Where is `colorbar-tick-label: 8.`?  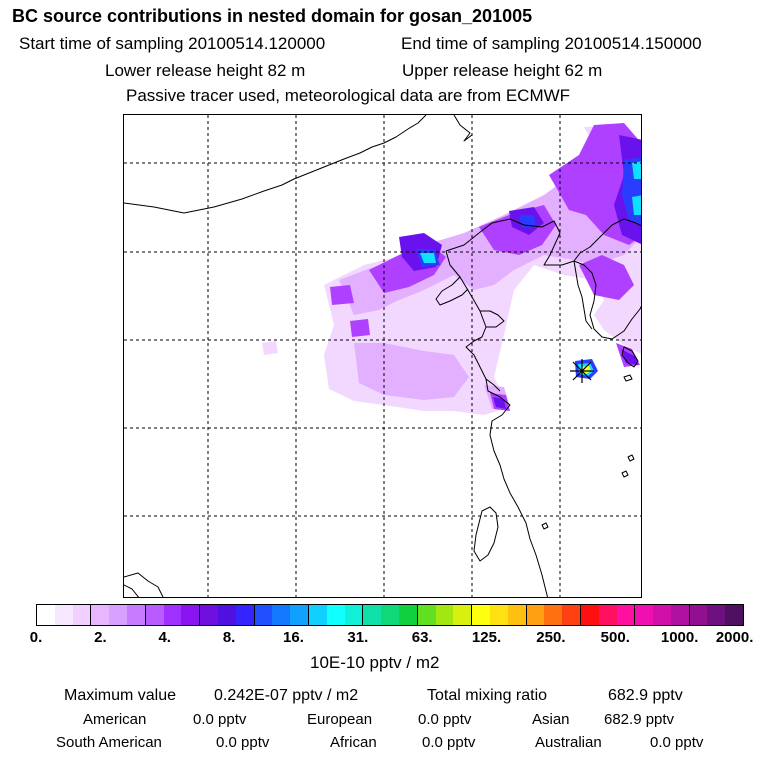
colorbar-tick-label: 8. is located at coordinates (229, 637).